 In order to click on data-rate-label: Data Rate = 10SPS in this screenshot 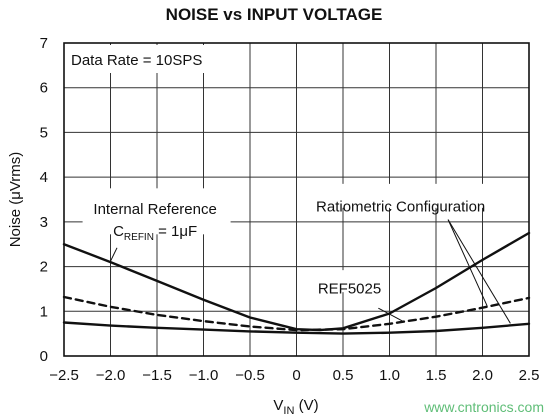, I will do `click(136, 60)`.